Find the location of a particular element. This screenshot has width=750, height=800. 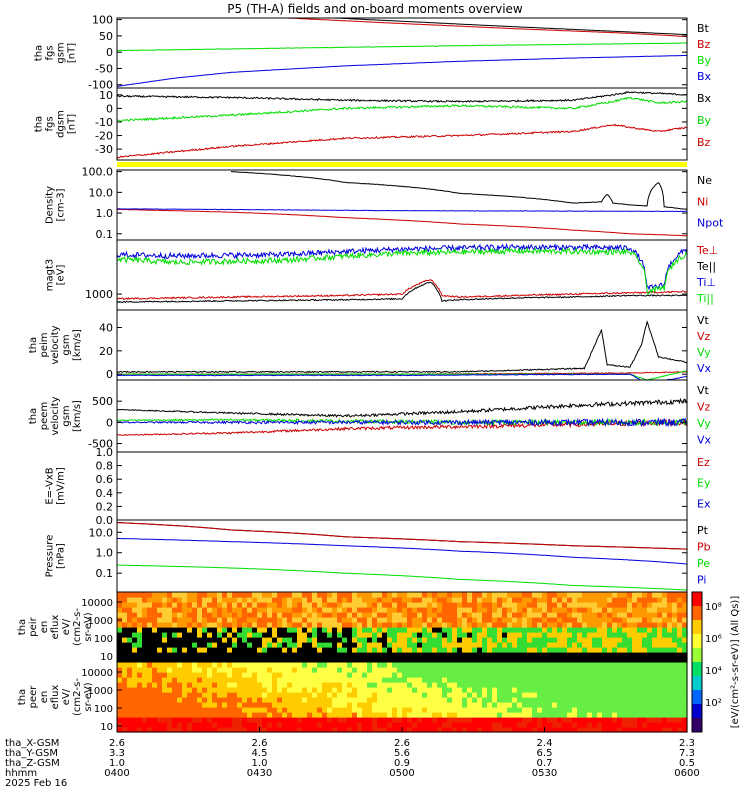

ylabel-fgs_dgsm: [nT] is located at coordinates (72, 124).